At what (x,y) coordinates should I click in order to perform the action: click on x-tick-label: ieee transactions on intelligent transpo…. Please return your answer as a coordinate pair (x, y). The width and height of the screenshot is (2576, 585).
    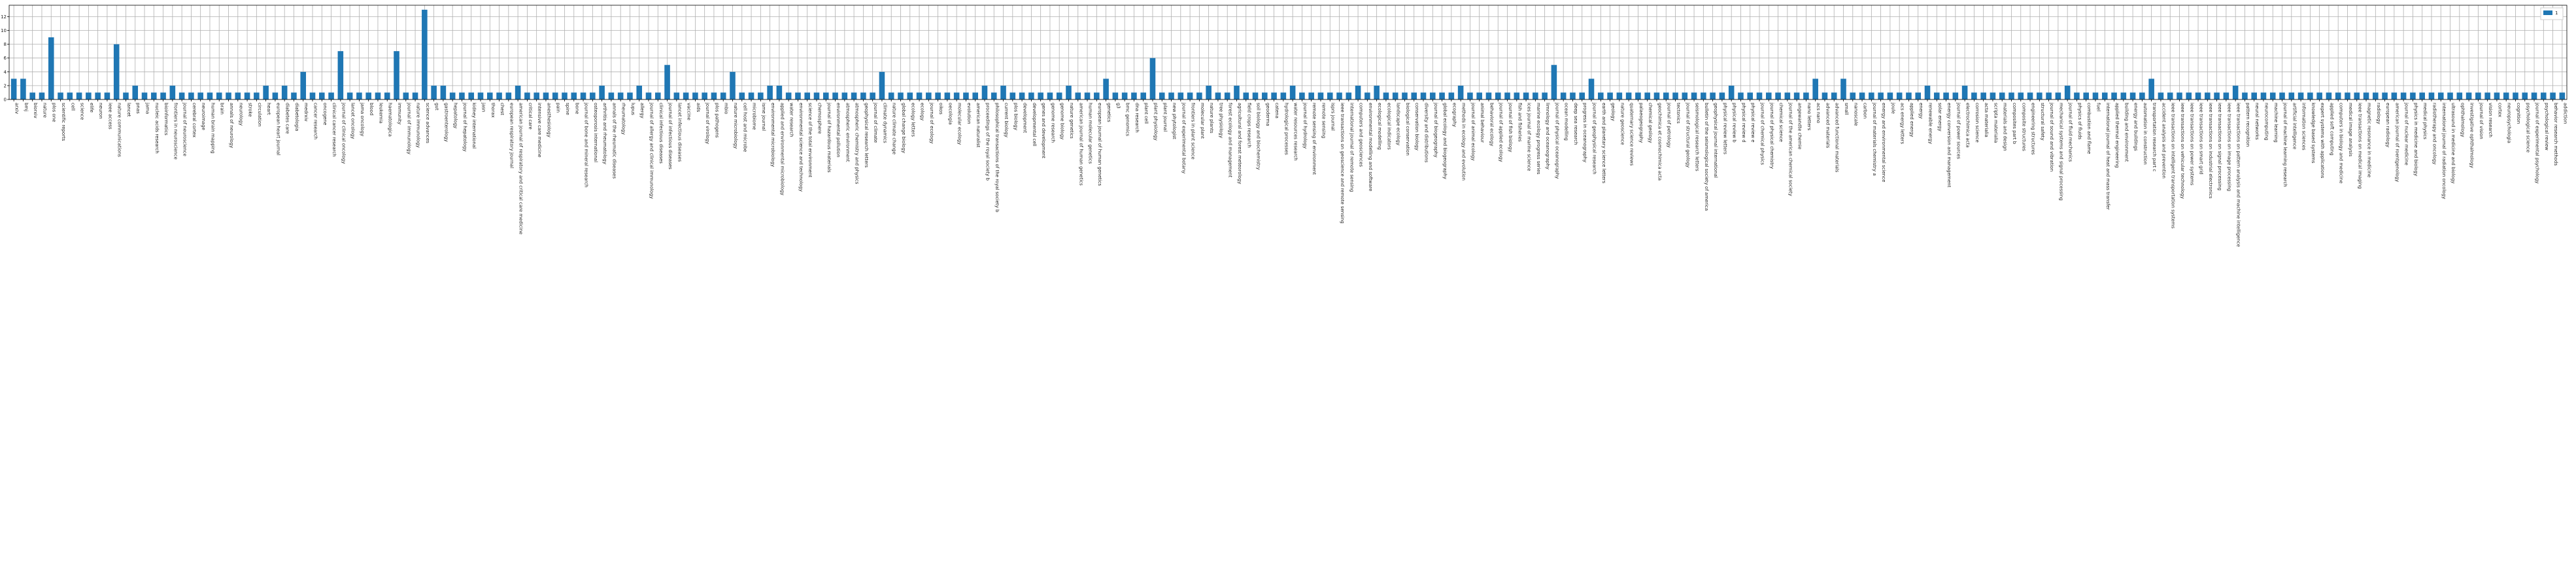
    Looking at the image, I should click on (2173, 165).